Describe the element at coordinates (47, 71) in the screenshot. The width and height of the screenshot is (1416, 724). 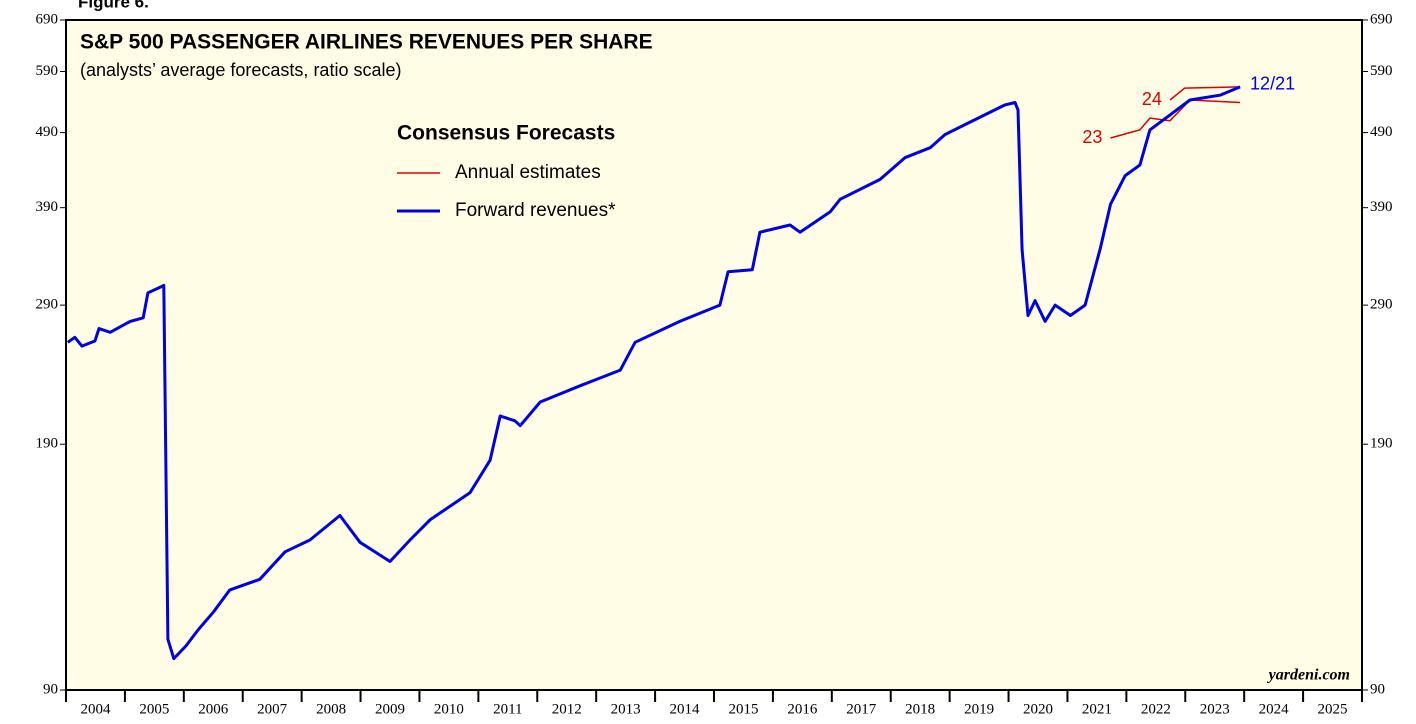
I see `y-tick-label: 590` at that location.